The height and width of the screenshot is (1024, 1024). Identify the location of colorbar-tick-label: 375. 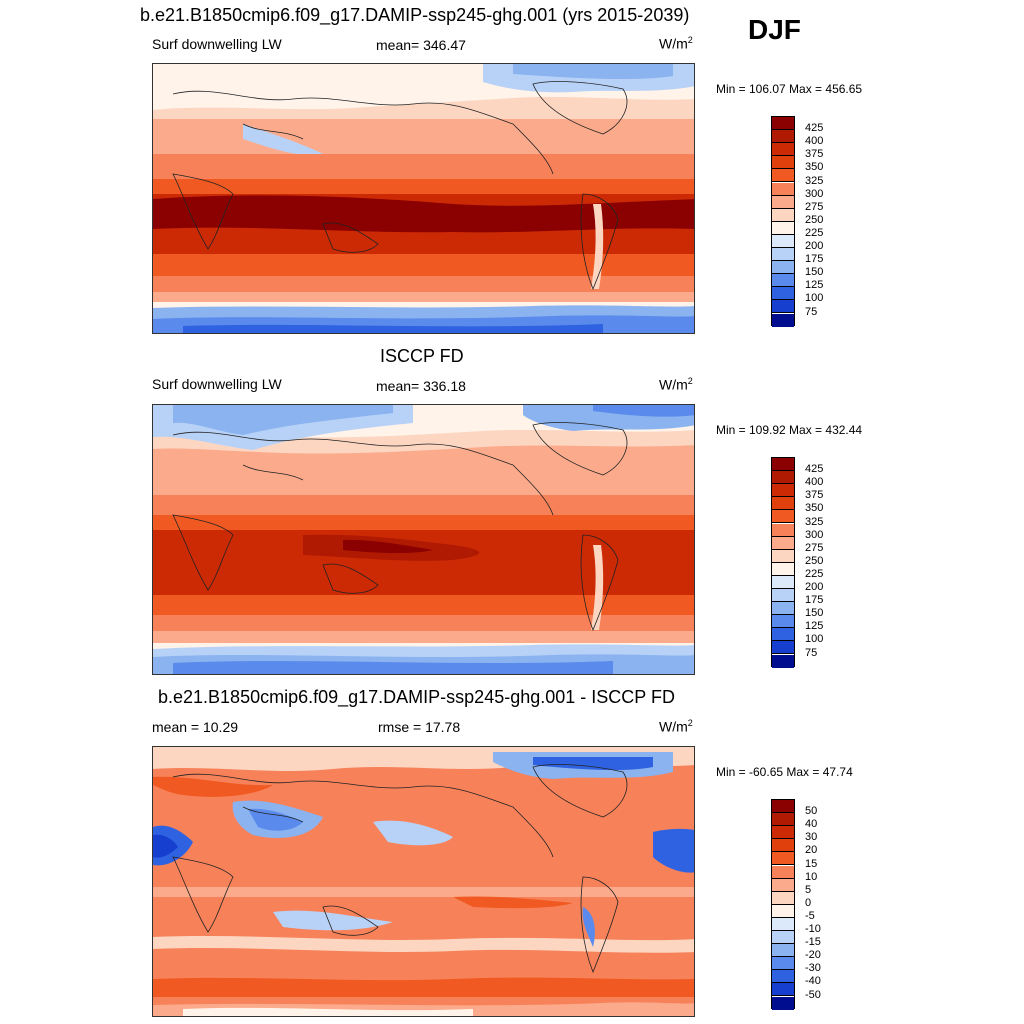
(814, 154).